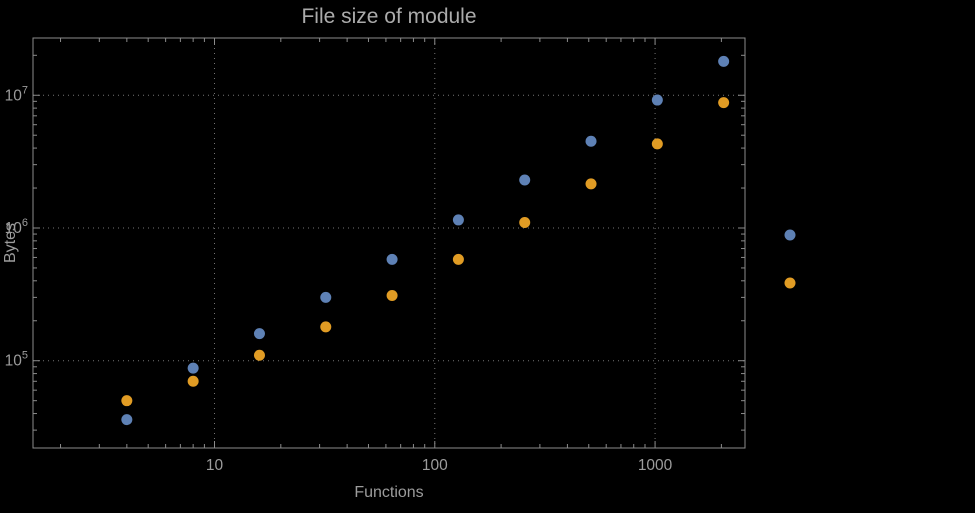 Image resolution: width=975 pixels, height=513 pixels. Describe the element at coordinates (10, 243) in the screenshot. I see `y-axis-label: Bytes` at that location.